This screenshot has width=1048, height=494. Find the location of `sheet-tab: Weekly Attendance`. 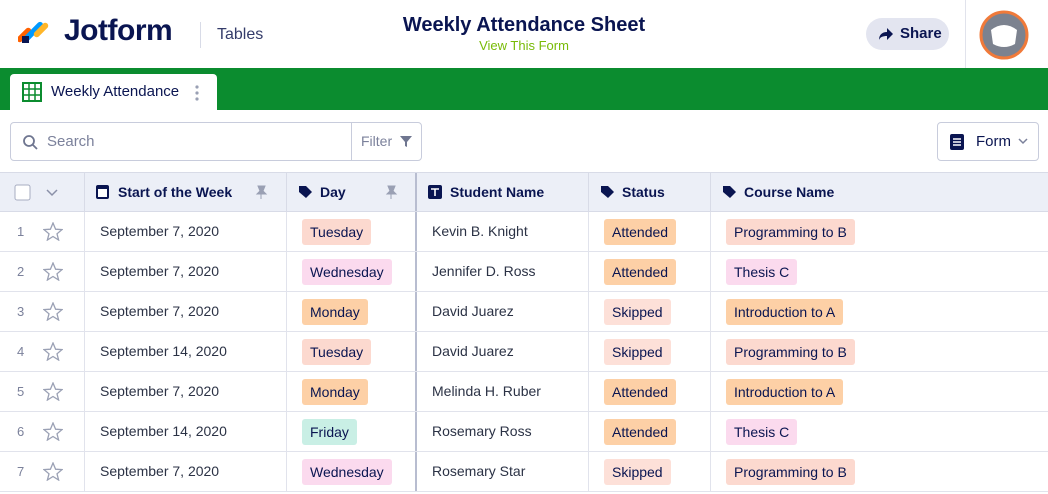

sheet-tab: Weekly Attendance is located at coordinates (113, 92).